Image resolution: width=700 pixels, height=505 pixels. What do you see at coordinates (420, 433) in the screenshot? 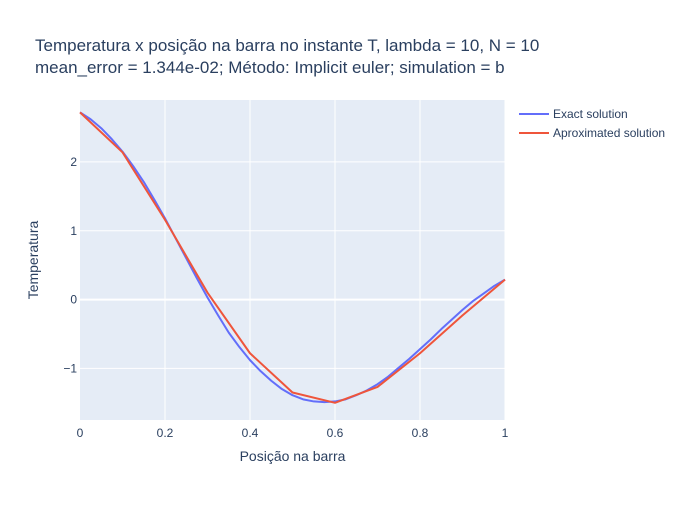
I see `x-tick-label: 0.8` at bounding box center [420, 433].